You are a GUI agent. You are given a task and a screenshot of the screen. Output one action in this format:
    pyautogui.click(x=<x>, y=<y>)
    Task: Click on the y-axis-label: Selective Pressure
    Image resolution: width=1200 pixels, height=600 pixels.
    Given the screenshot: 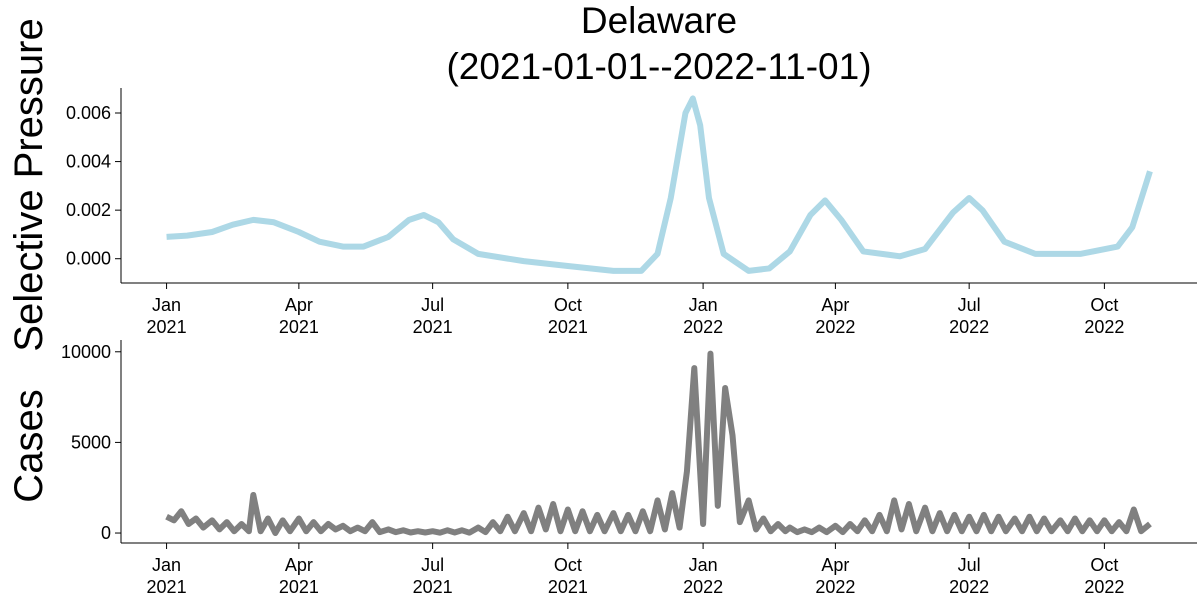 What is the action you would take?
    pyautogui.click(x=29, y=184)
    